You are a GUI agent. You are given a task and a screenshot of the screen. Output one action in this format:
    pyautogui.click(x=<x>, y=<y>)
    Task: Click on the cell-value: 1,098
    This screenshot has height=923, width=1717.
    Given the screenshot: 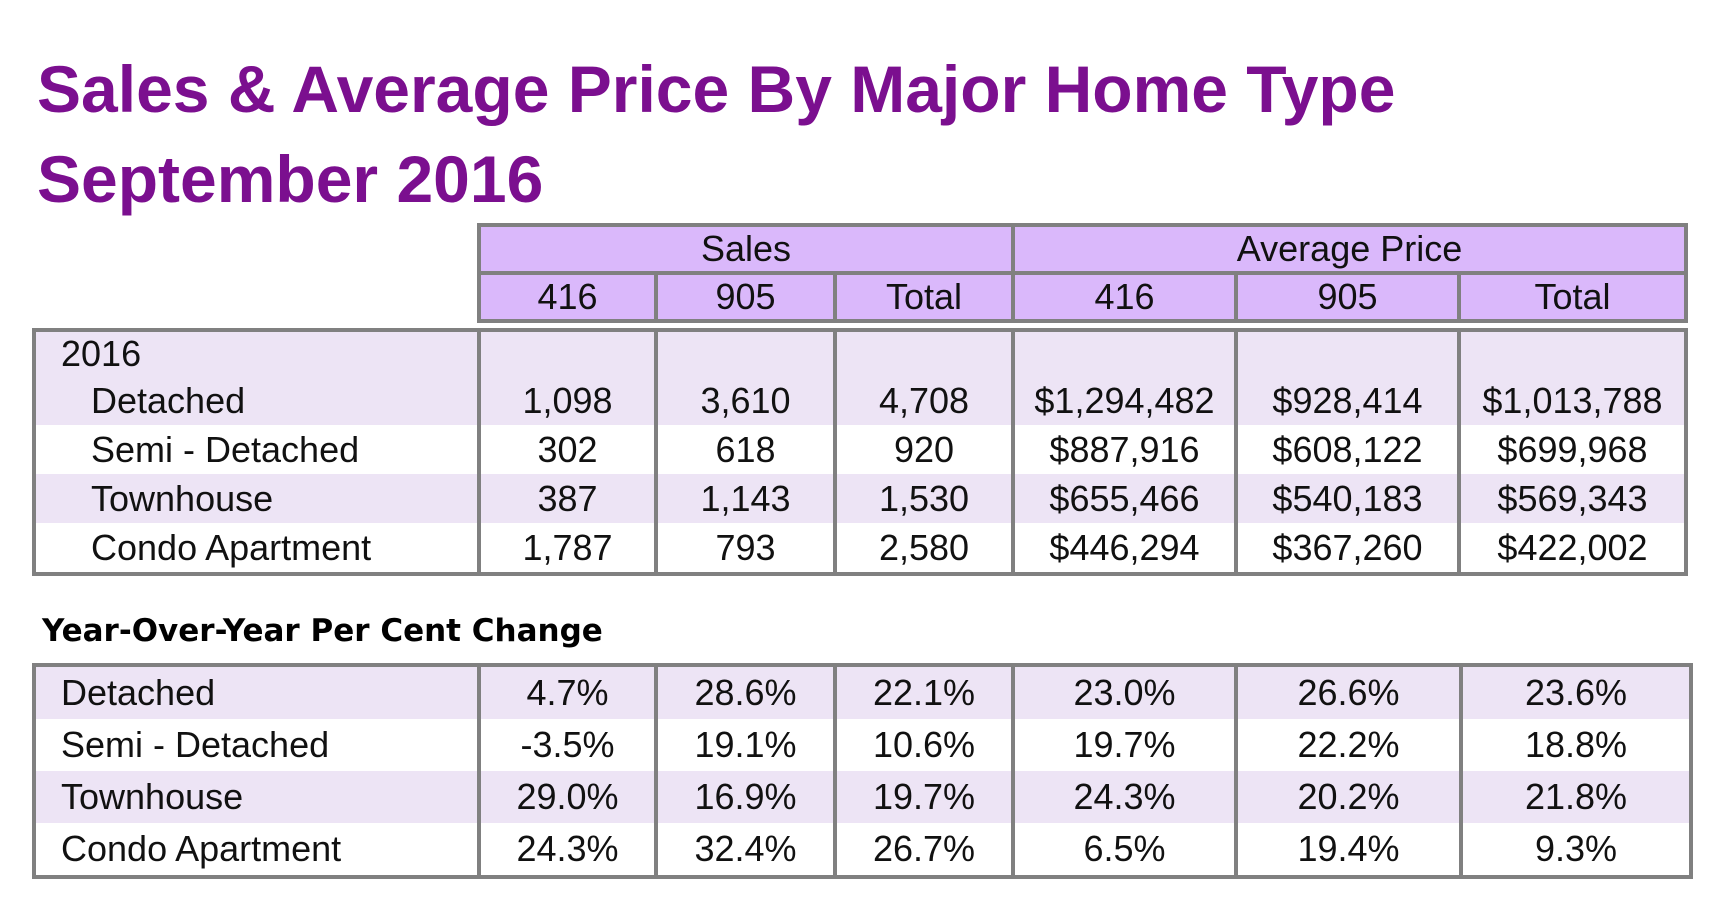 What is the action you would take?
    pyautogui.click(x=567, y=400)
    